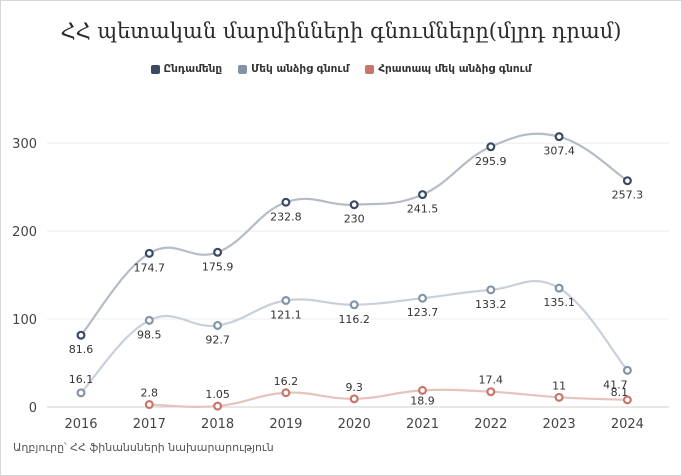 This screenshot has width=682, height=476. What do you see at coordinates (286, 314) in the screenshot?
I see `data-label-s1-2019: 121.1` at bounding box center [286, 314].